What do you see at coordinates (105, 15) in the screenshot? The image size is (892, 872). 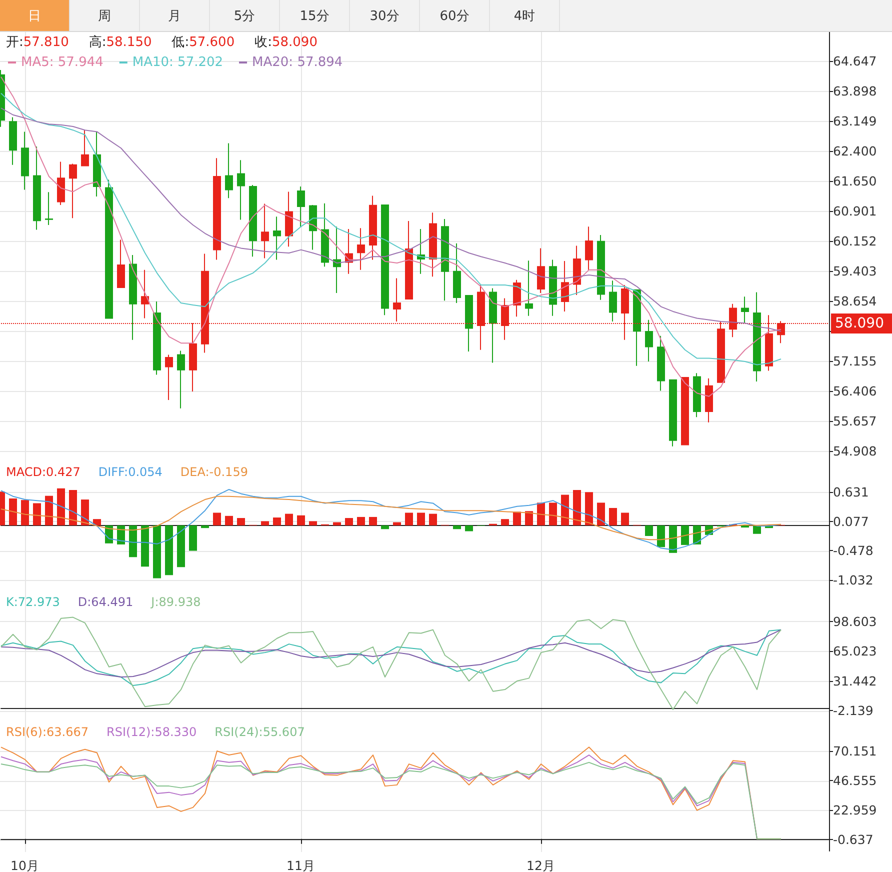 I see `text: 周` at bounding box center [105, 15].